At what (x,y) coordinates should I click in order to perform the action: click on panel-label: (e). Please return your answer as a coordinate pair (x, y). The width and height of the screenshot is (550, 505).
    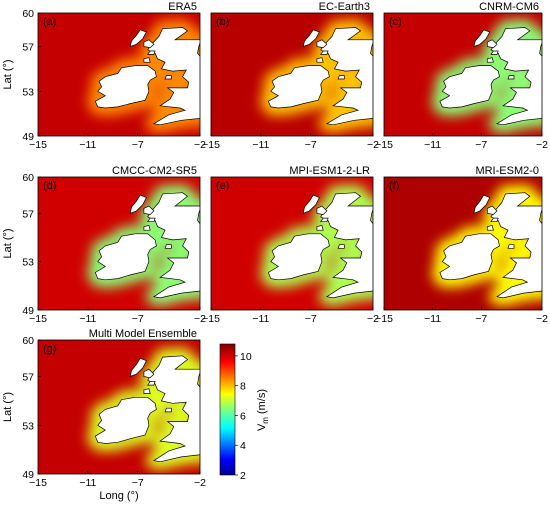
    Looking at the image, I should click on (222, 186).